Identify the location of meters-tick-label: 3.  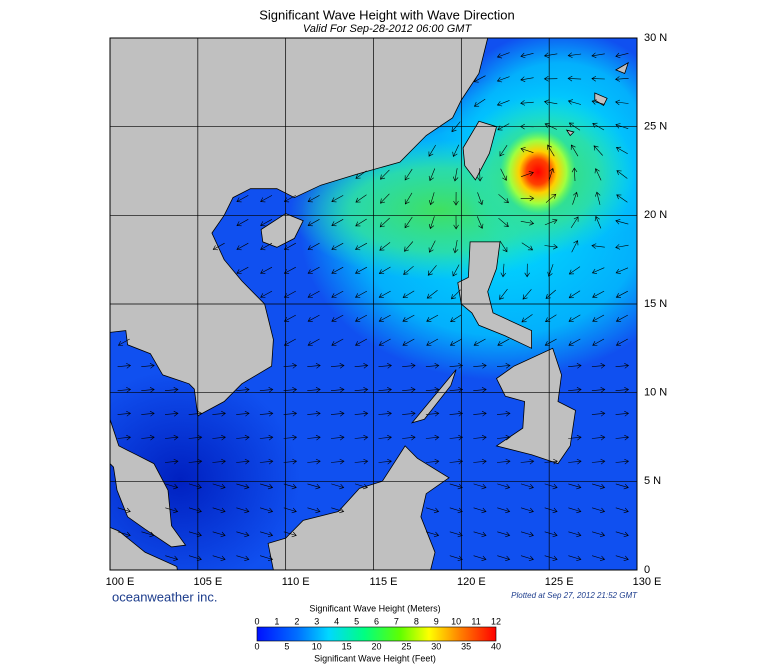
(316, 621).